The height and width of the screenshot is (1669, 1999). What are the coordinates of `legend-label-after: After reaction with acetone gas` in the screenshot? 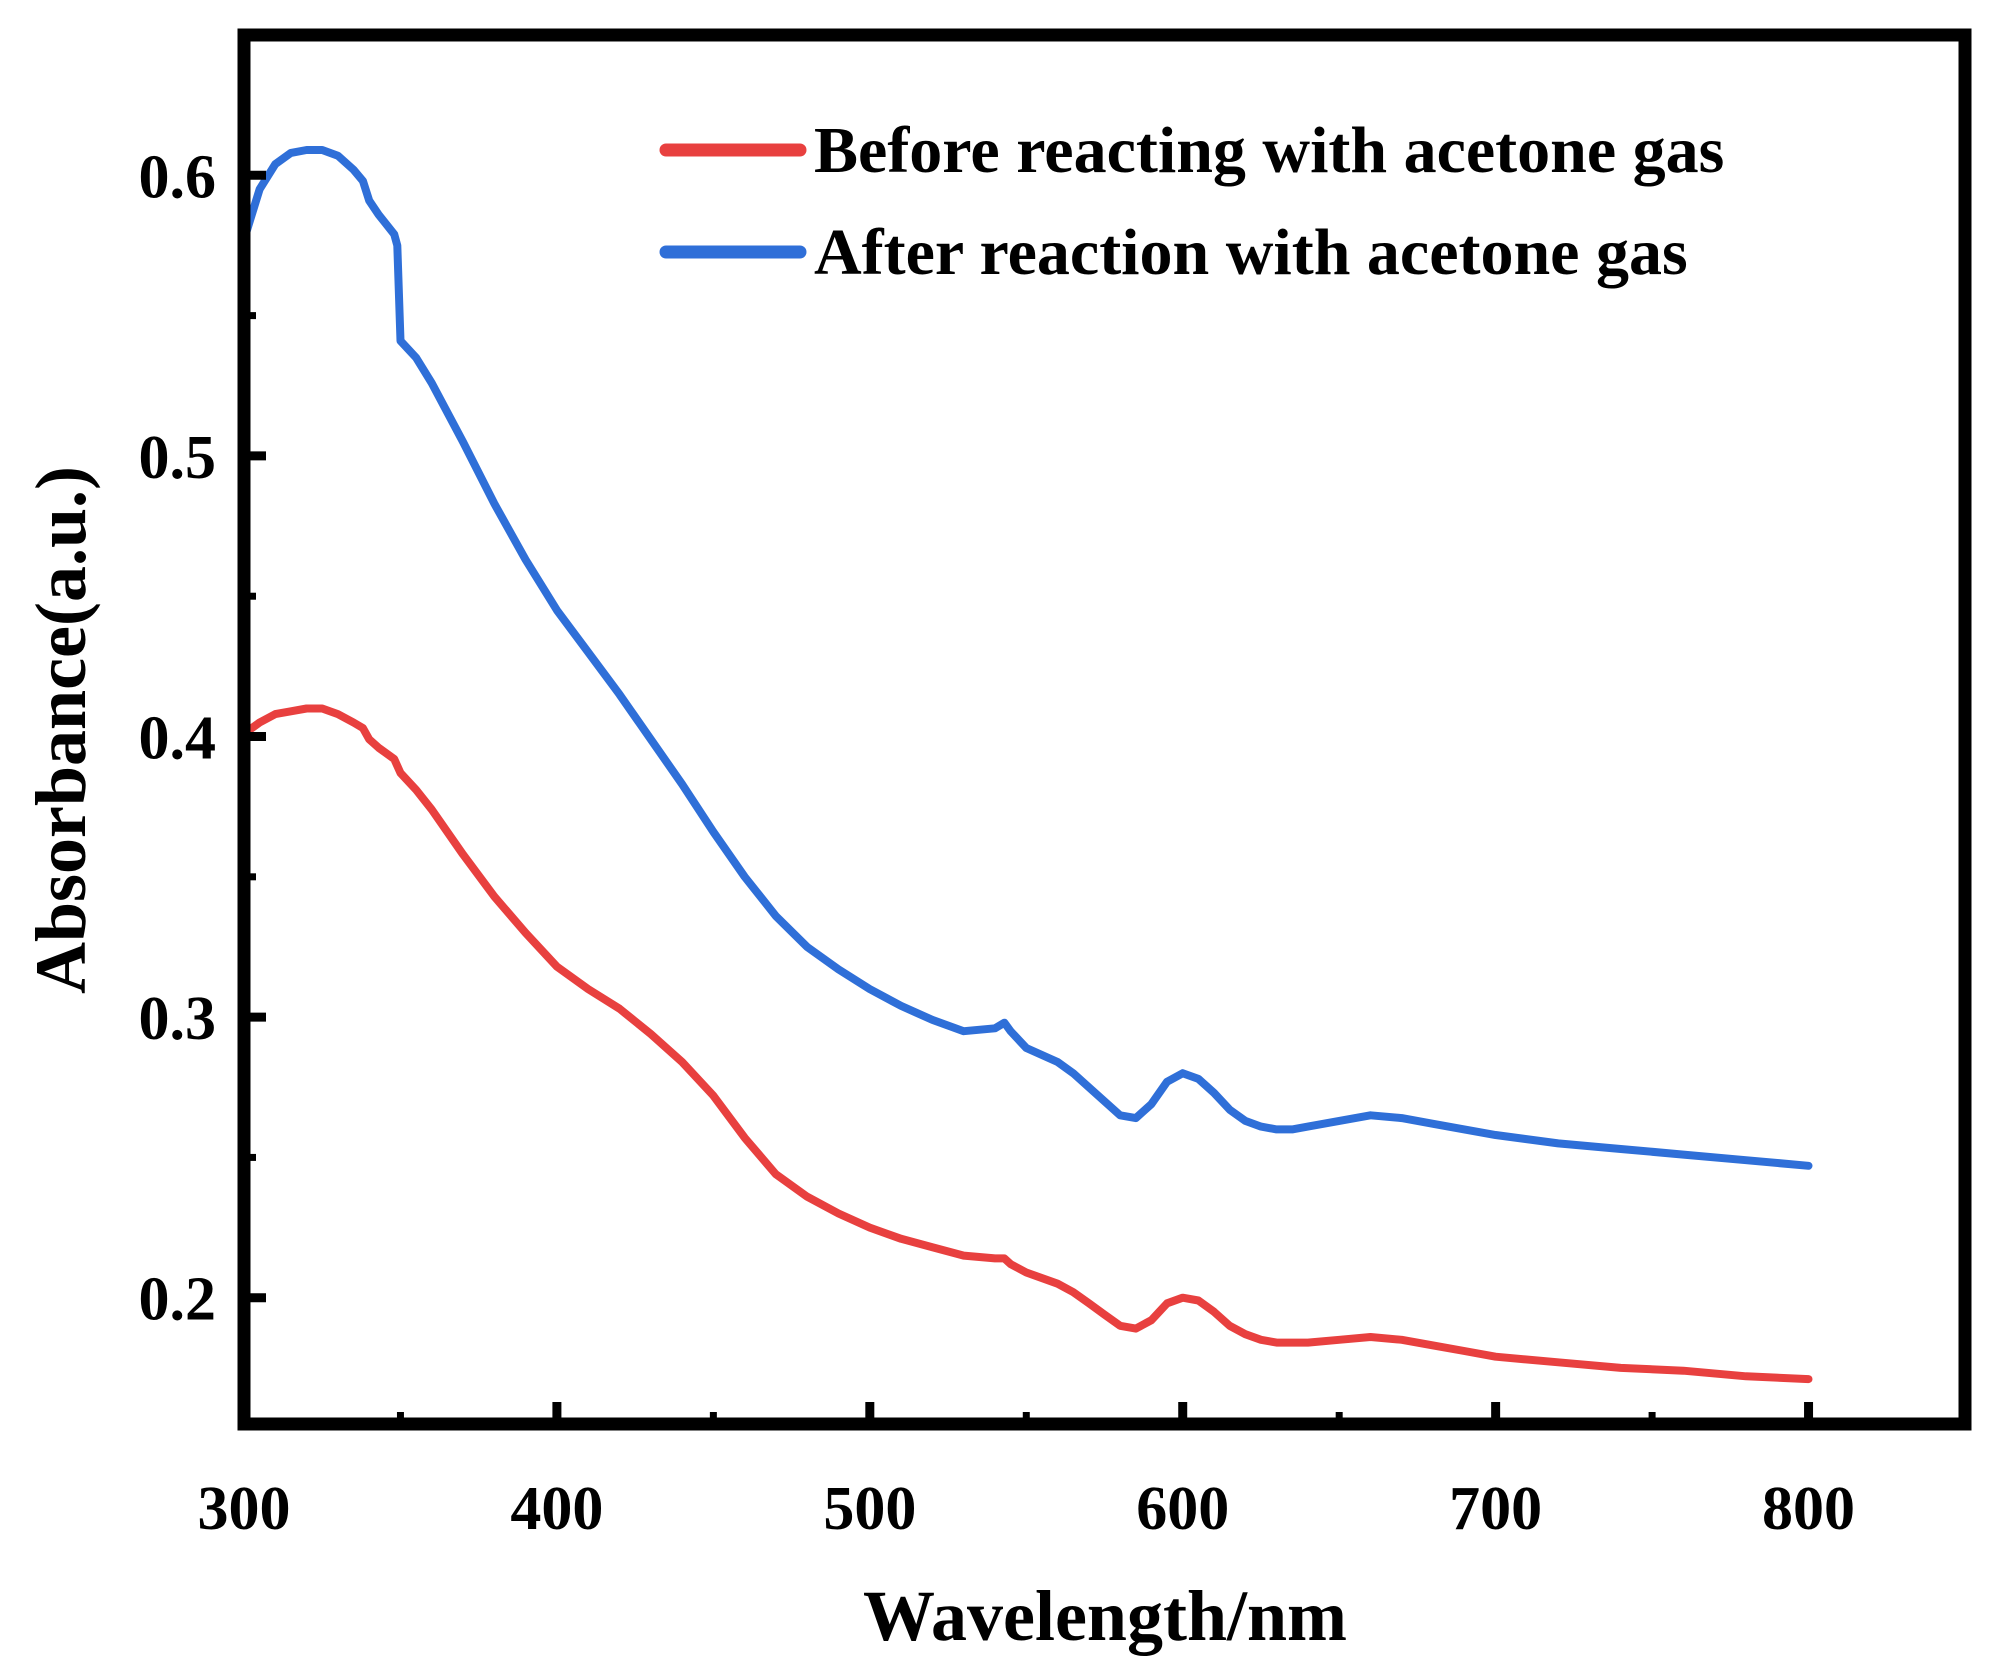 It's located at (1251, 252).